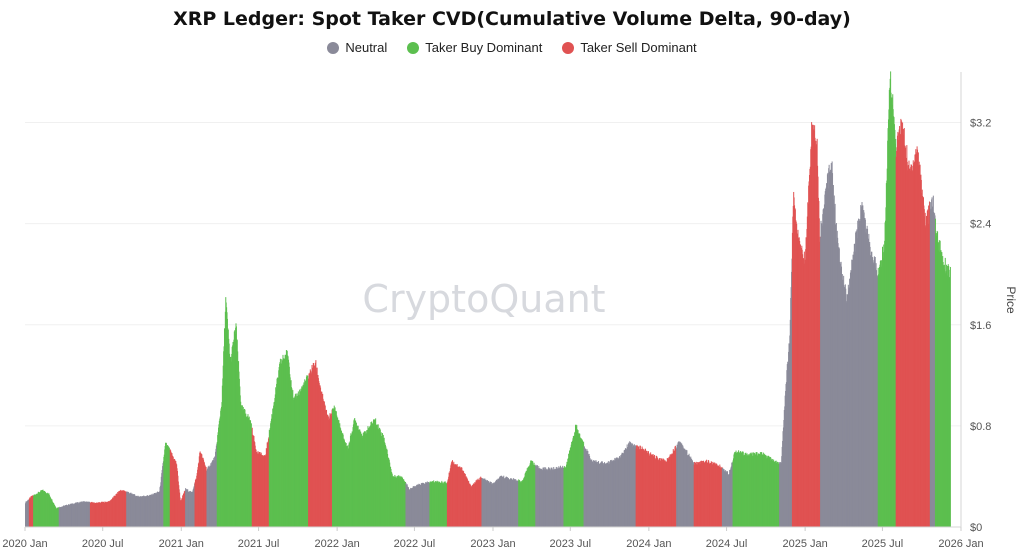 This screenshot has height=555, width=1024. Describe the element at coordinates (337, 544) in the screenshot. I see `x-tick-label: 2022 Jan` at that location.